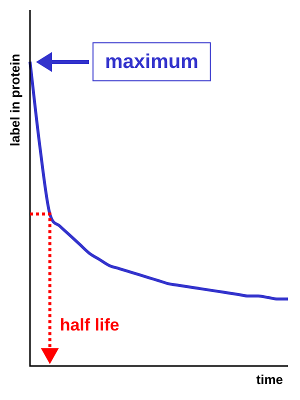 The width and height of the screenshot is (300, 400). What do you see at coordinates (15, 100) in the screenshot?
I see `y-axis-title: label in protein` at bounding box center [15, 100].